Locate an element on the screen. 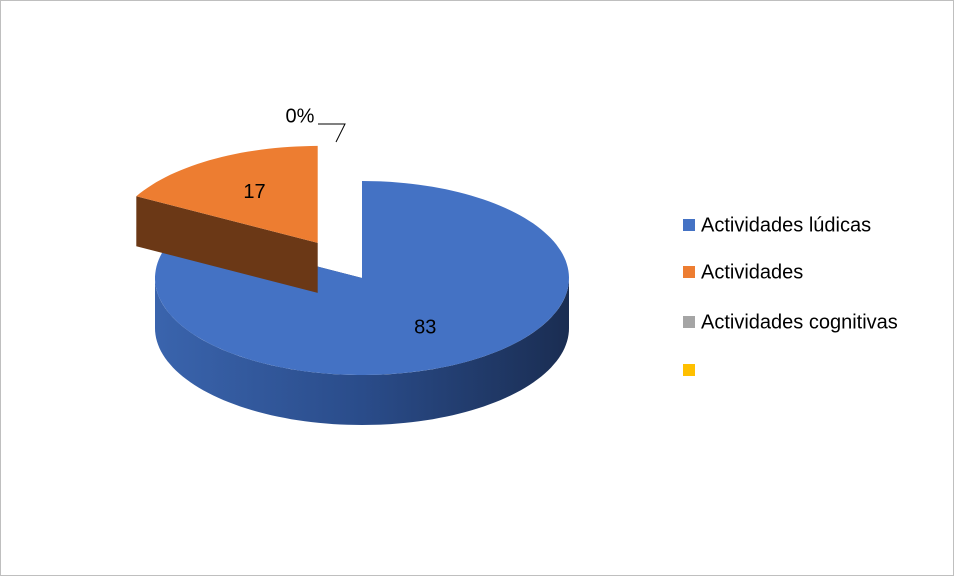 The width and height of the screenshot is (954, 576). pie-slice is located at coordinates (227, 219).